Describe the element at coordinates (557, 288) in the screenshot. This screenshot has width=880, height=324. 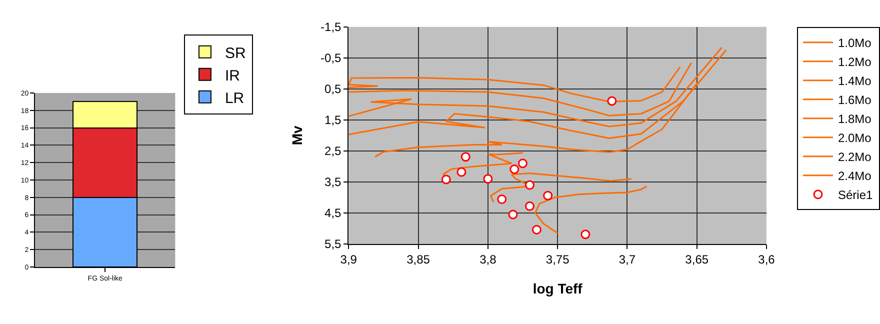
I see `x-axis-title: log Teff` at that location.